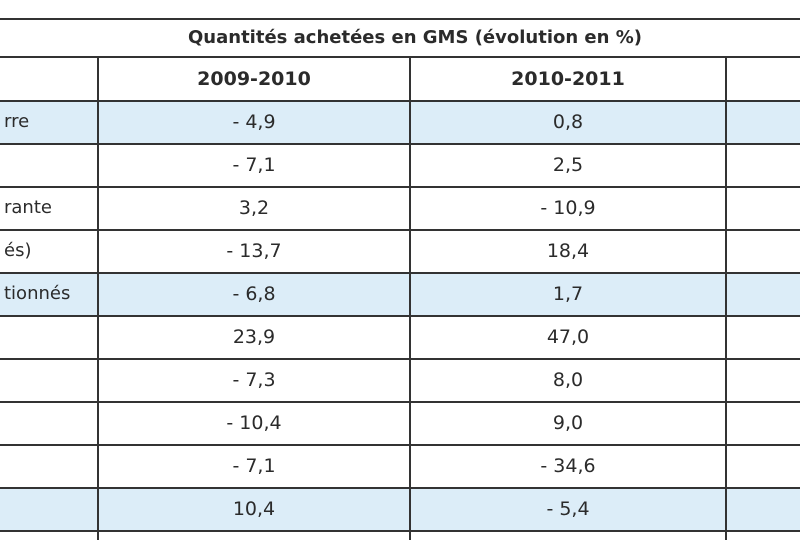 The width and height of the screenshot is (800, 550). What do you see at coordinates (254, 509) in the screenshot?
I see `value-2009-2010: 10,4` at bounding box center [254, 509].